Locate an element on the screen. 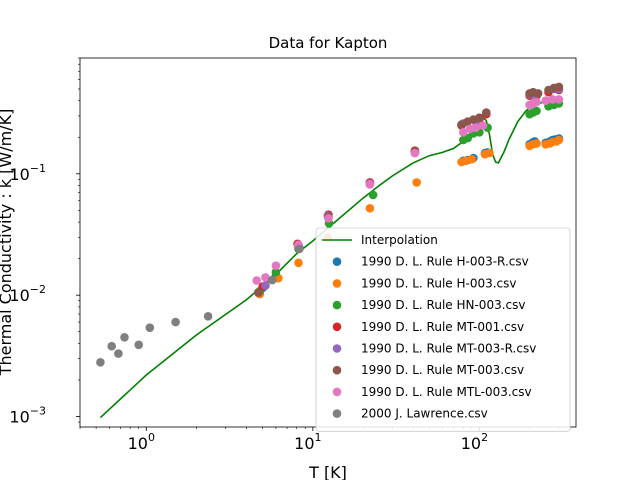 The width and height of the screenshot is (640, 480). x-tick-label: 10¹ is located at coordinates (307, 442).